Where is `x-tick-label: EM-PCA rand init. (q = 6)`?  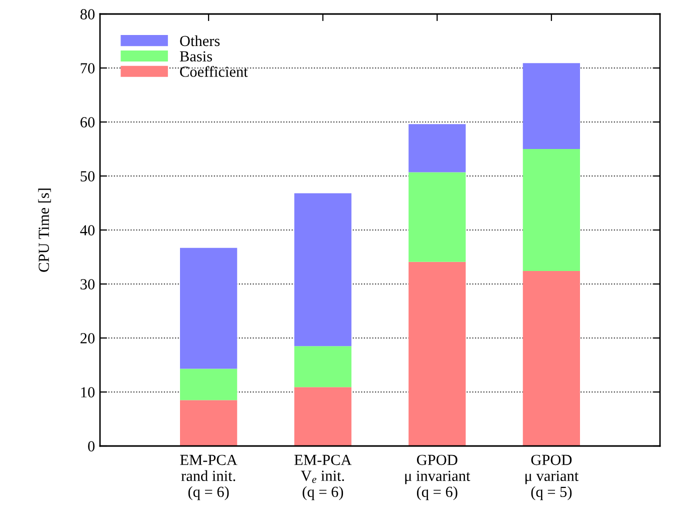 x-tick-label: EM-PCA rand init. (q = 6) is located at coordinates (209, 477).